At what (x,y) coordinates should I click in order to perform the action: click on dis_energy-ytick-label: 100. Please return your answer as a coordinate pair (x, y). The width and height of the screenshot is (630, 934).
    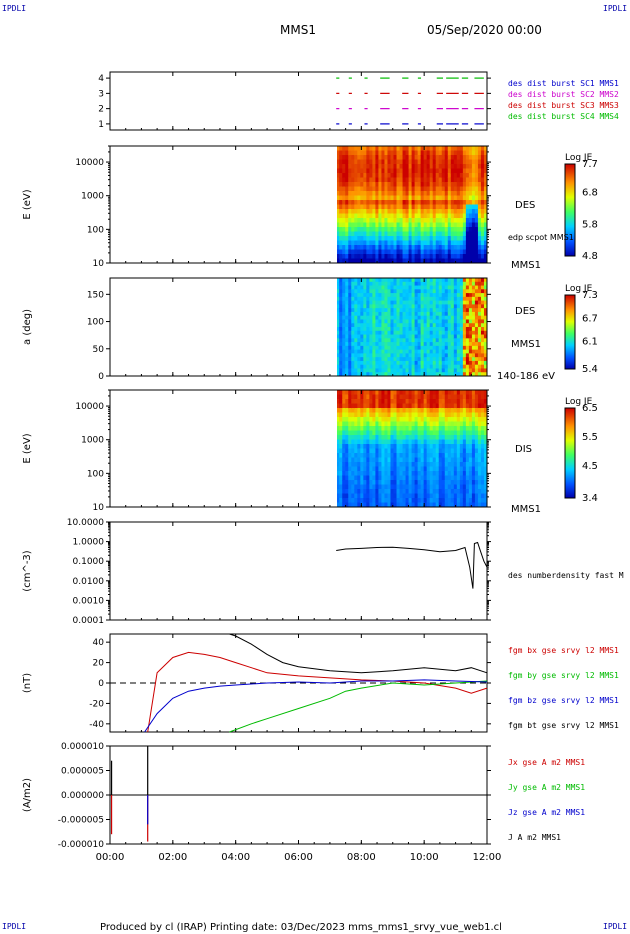
    Looking at the image, I should click on (95, 474).